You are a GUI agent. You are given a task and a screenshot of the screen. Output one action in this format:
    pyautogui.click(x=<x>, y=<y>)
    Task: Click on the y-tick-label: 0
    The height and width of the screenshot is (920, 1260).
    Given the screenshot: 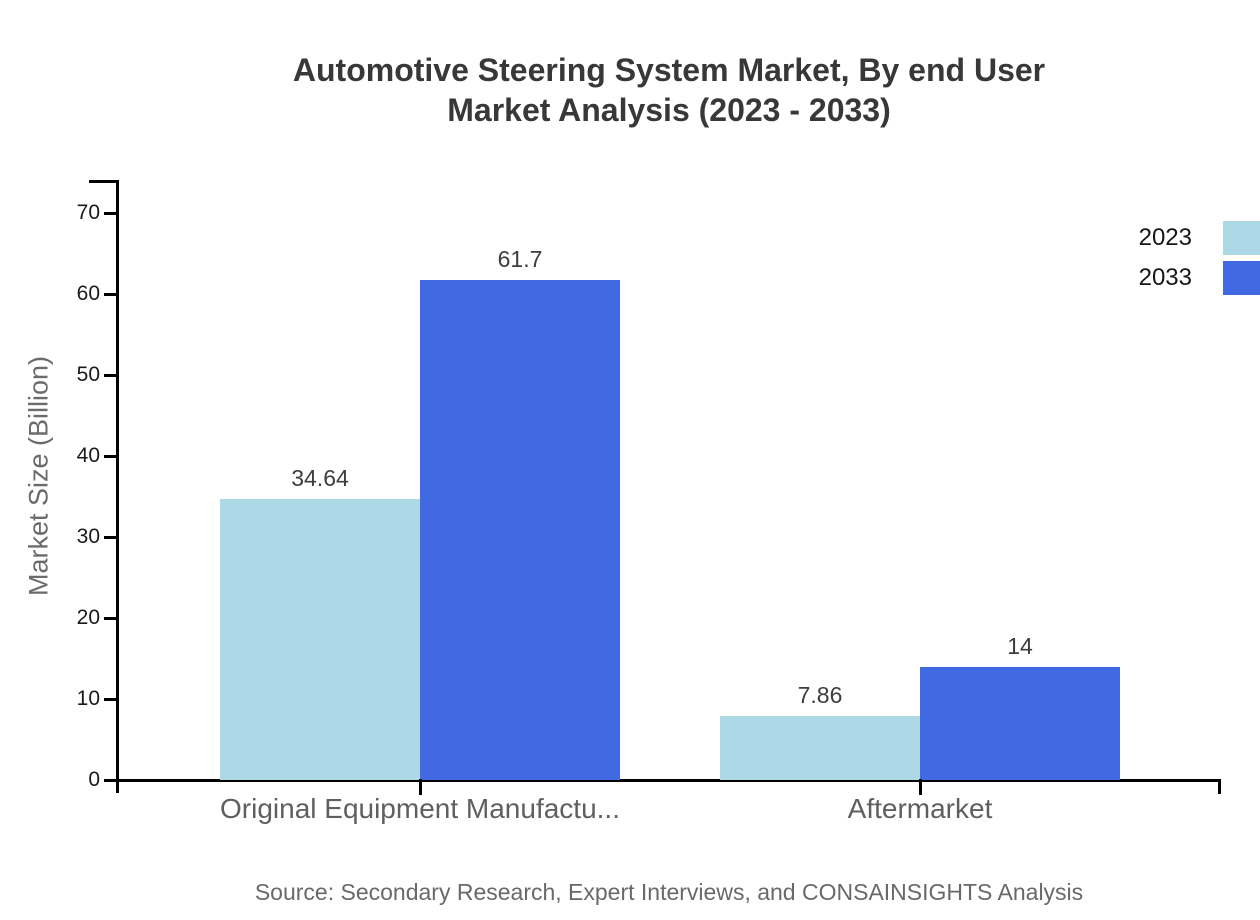 What is the action you would take?
    pyautogui.click(x=94, y=779)
    